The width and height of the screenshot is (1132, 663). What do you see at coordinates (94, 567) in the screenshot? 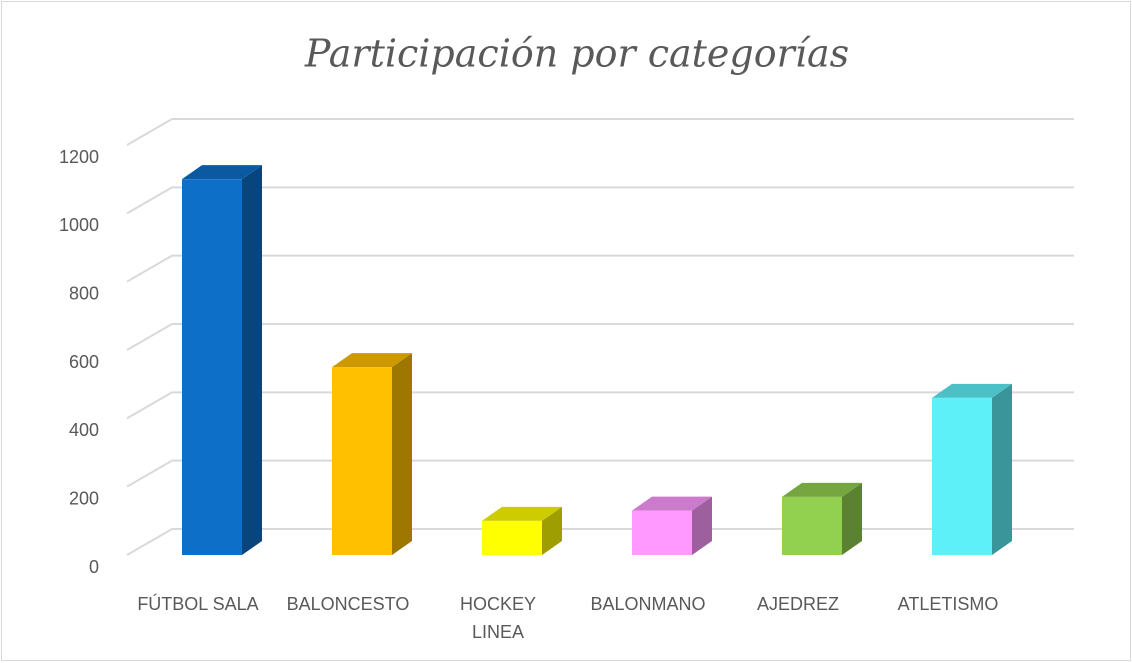
I see `y-tick-label: 0` at bounding box center [94, 567].